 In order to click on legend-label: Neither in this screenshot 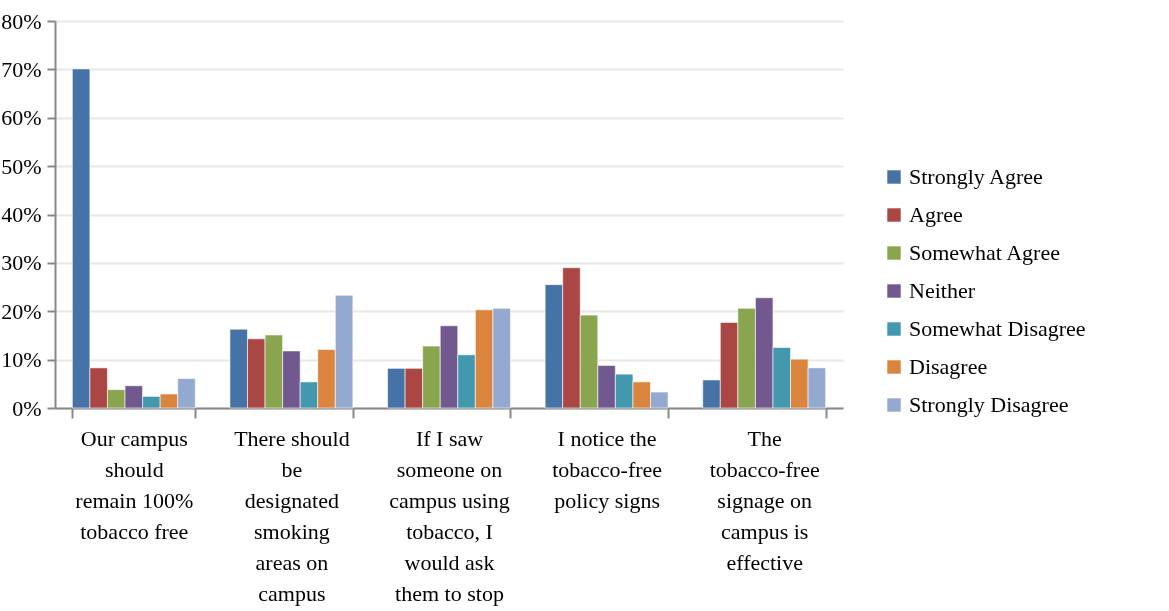, I will do `click(942, 290)`.